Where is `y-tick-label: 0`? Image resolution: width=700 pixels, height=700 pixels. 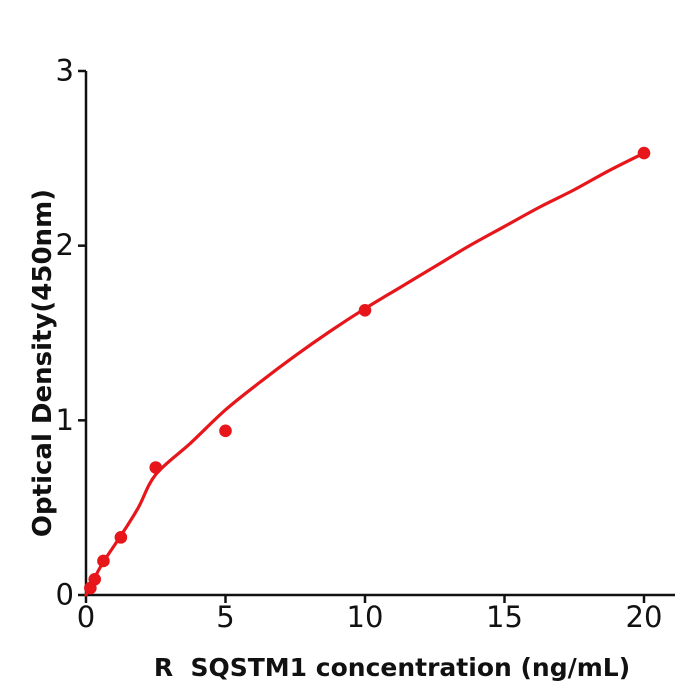
y-tick-label: 0 is located at coordinates (65, 595).